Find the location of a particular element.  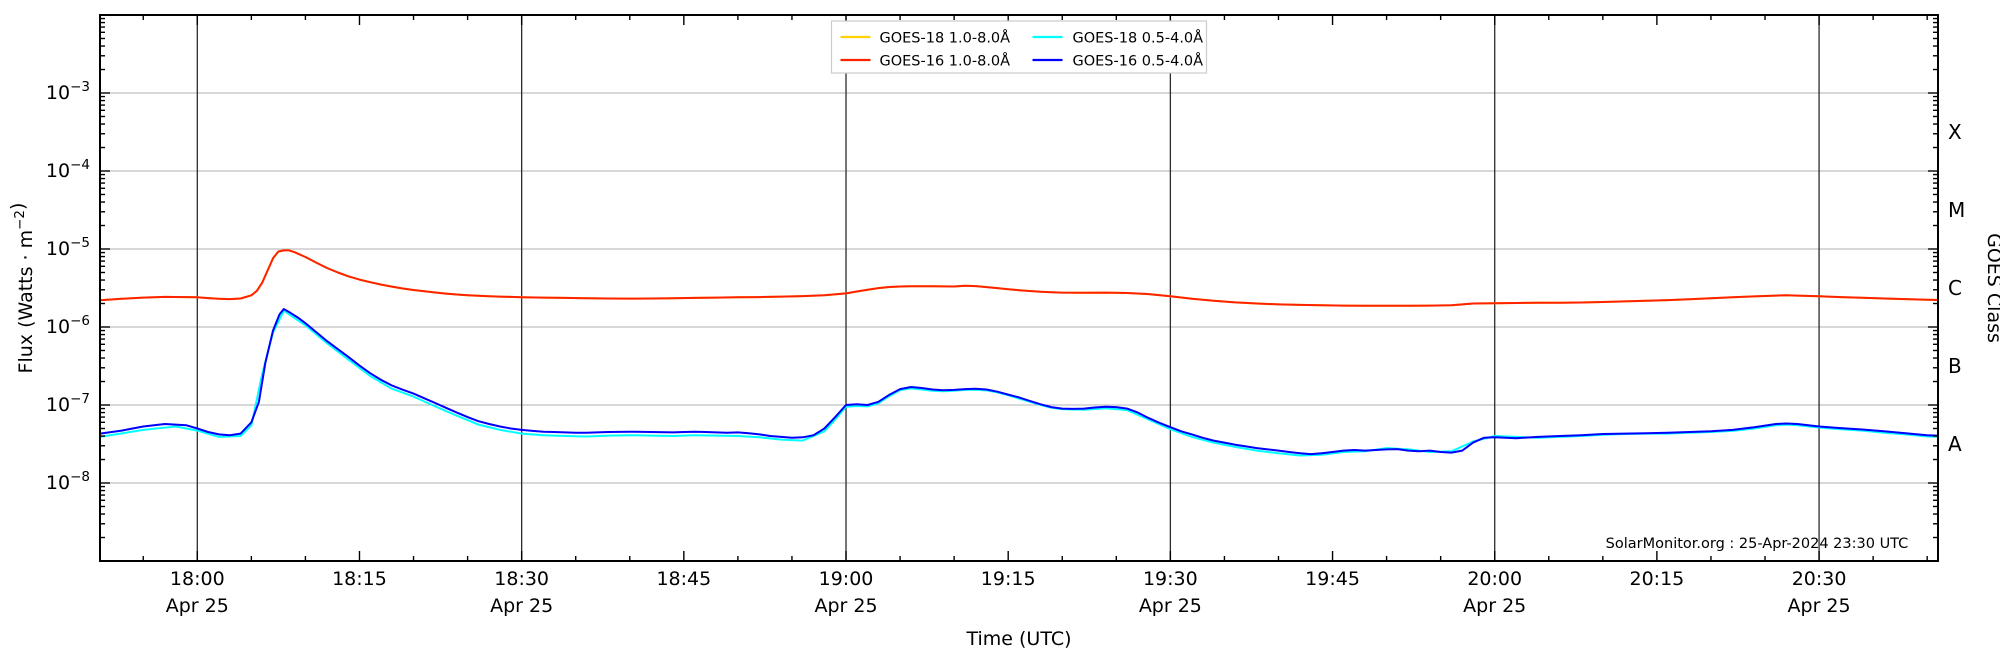

superscript: −3 is located at coordinates (80, 87).